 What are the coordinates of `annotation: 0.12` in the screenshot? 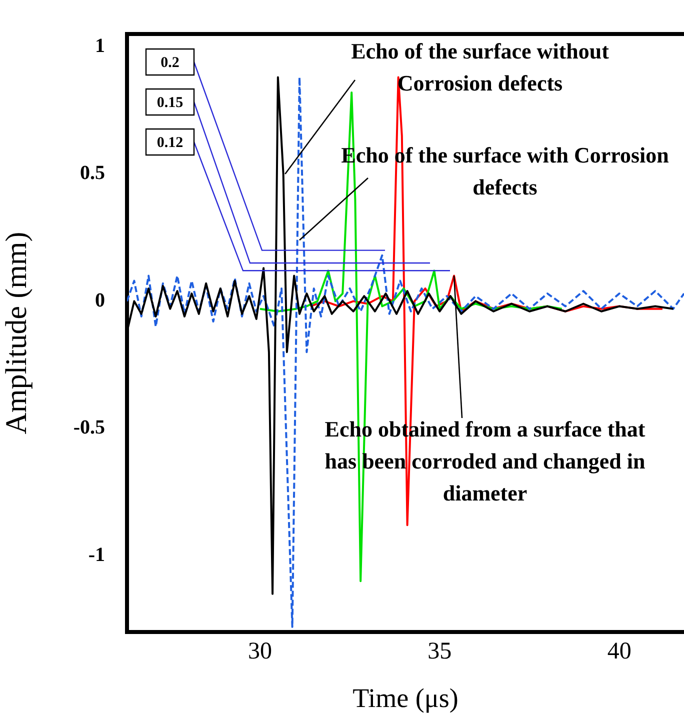 It's located at (170, 142).